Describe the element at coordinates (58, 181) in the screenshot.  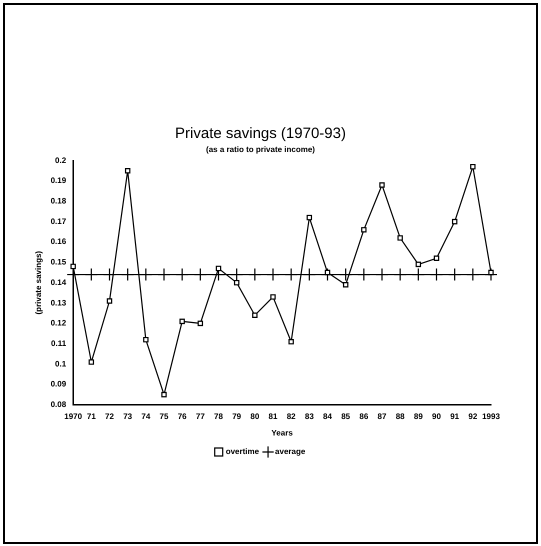
I see `y-tick-label: 0.19` at that location.